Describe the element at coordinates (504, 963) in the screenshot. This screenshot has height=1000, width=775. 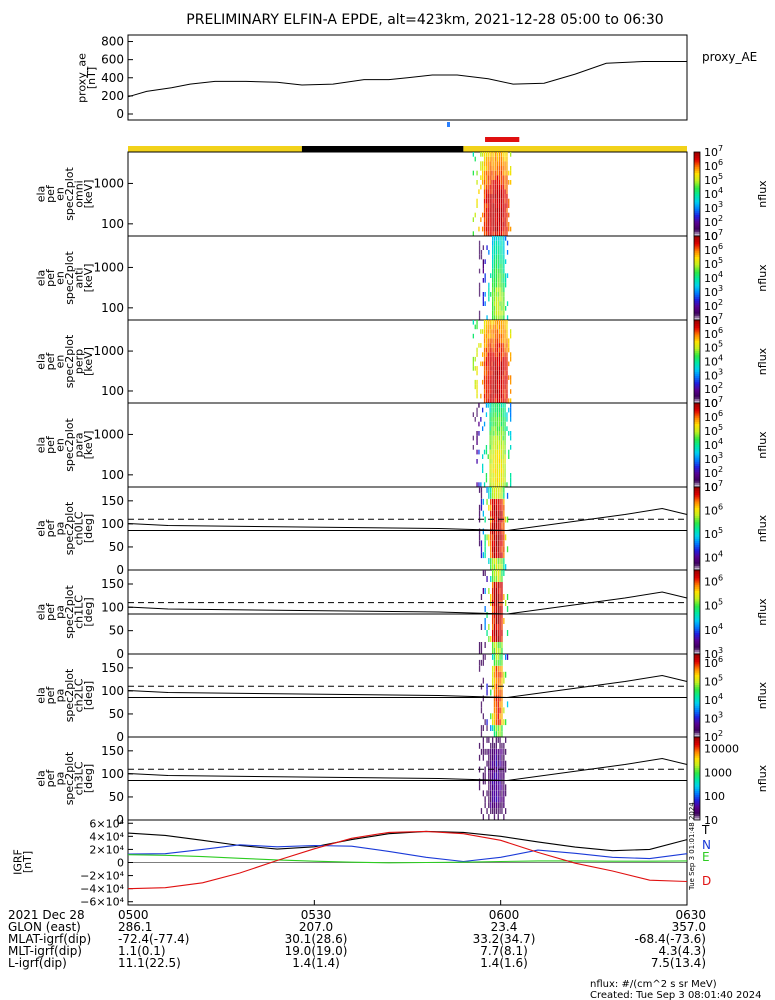
I see `x-info-value: 1.4(1.6)` at that location.